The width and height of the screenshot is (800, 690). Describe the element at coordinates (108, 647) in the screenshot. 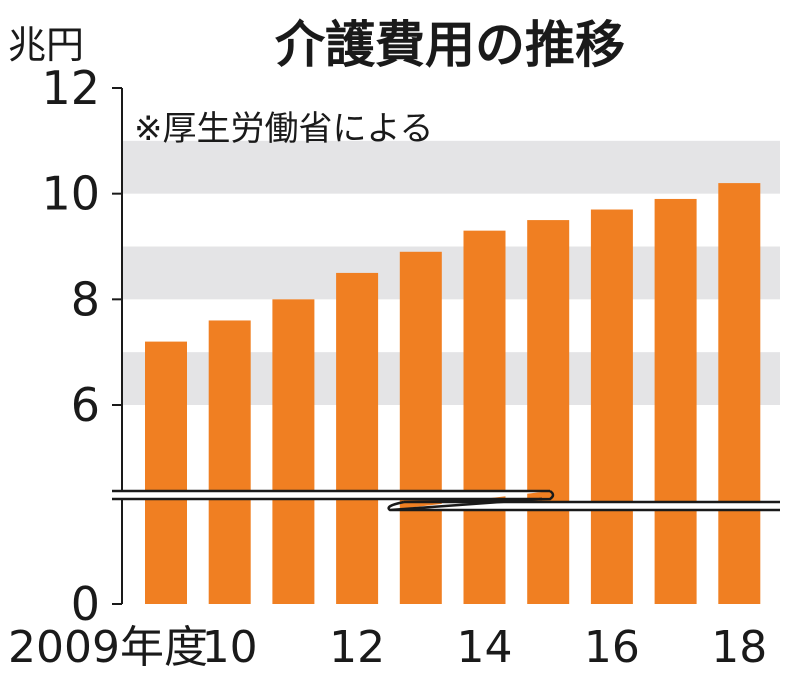

I see `x-tick-label: 2009年度` at that location.